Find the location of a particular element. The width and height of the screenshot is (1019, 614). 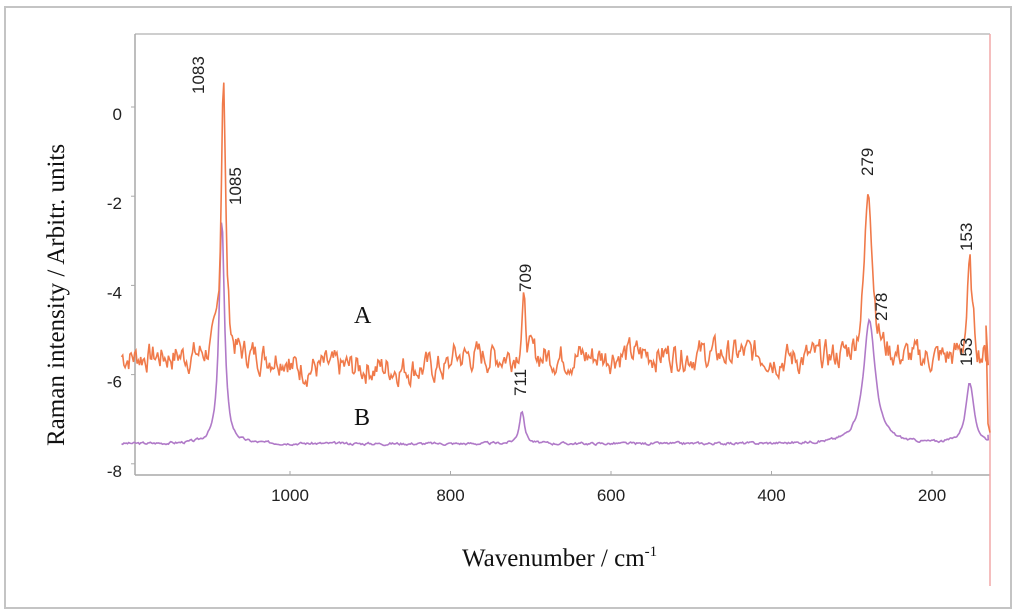

y-tick-label: -4 is located at coordinates (114, 292).